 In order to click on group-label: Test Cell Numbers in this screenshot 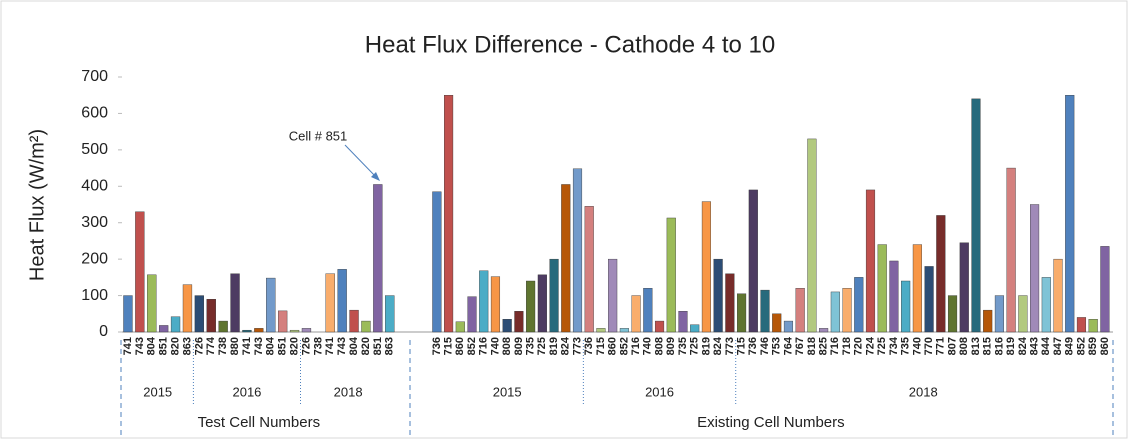, I will do `click(259, 422)`.